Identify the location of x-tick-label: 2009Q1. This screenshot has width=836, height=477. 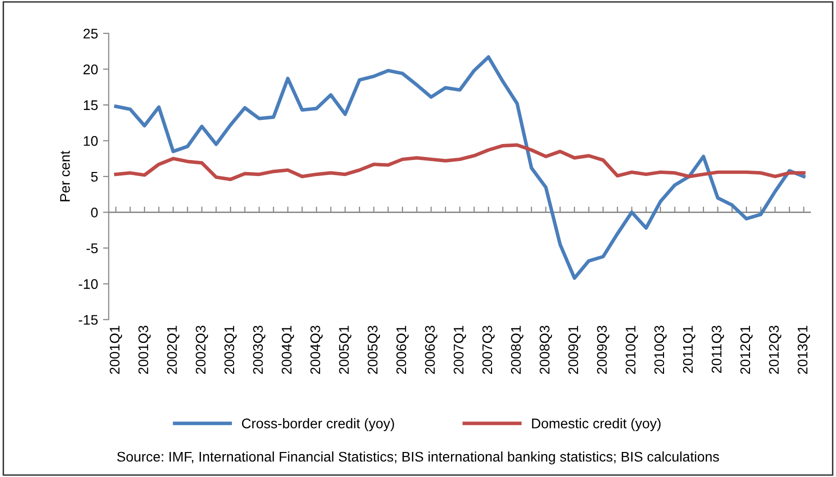
(574, 350).